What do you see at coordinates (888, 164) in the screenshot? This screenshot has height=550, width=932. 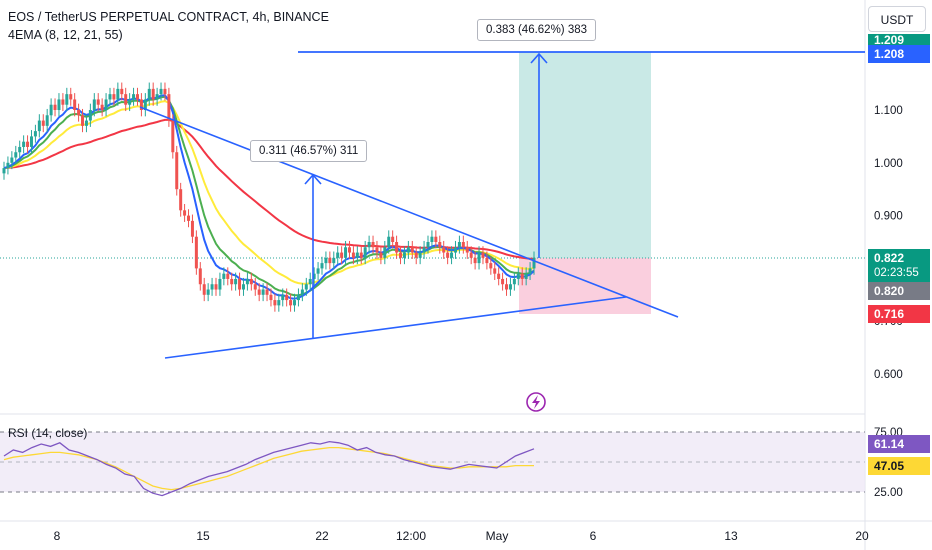 I see `price-tick-label: 1.000` at bounding box center [888, 164].